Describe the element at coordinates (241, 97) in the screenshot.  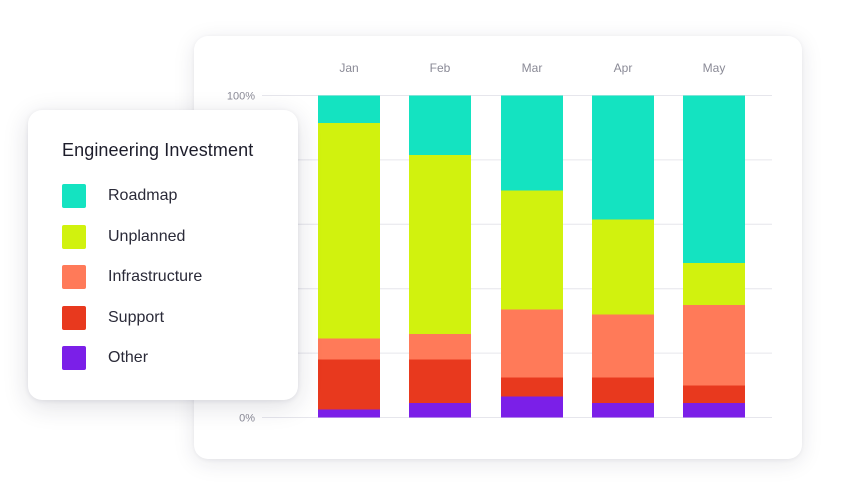
I see `y-tick-label: 100%` at that location.